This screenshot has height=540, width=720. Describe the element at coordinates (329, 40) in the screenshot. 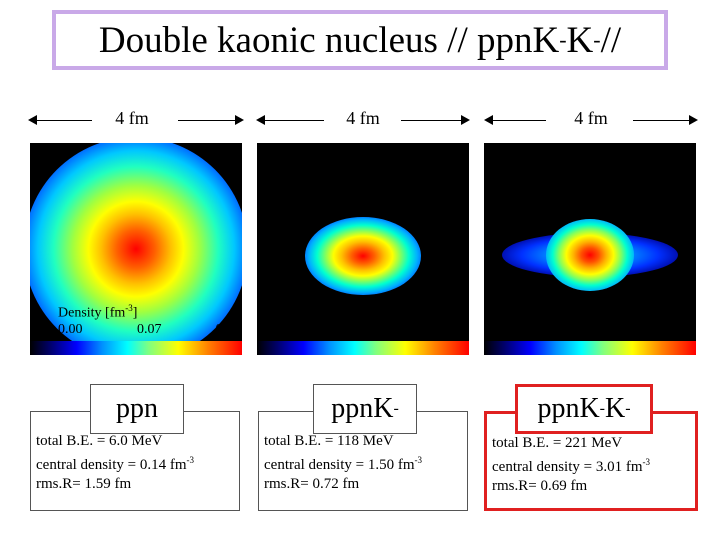

I see `title-text: Double kaonic nucleus // ppnK` at that location.